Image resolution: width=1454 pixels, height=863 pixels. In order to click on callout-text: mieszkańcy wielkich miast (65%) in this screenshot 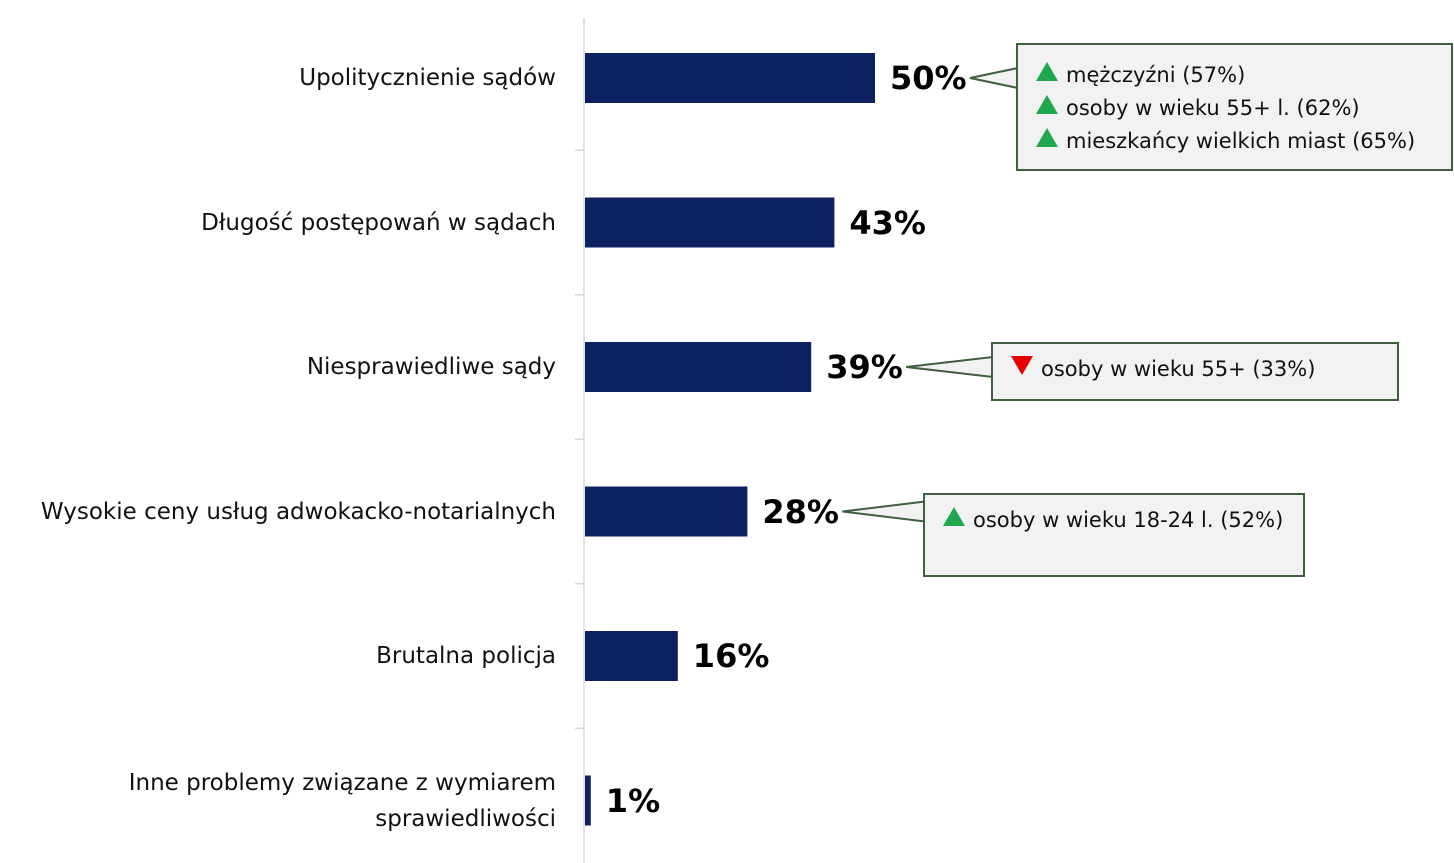, I will do `click(1241, 141)`.